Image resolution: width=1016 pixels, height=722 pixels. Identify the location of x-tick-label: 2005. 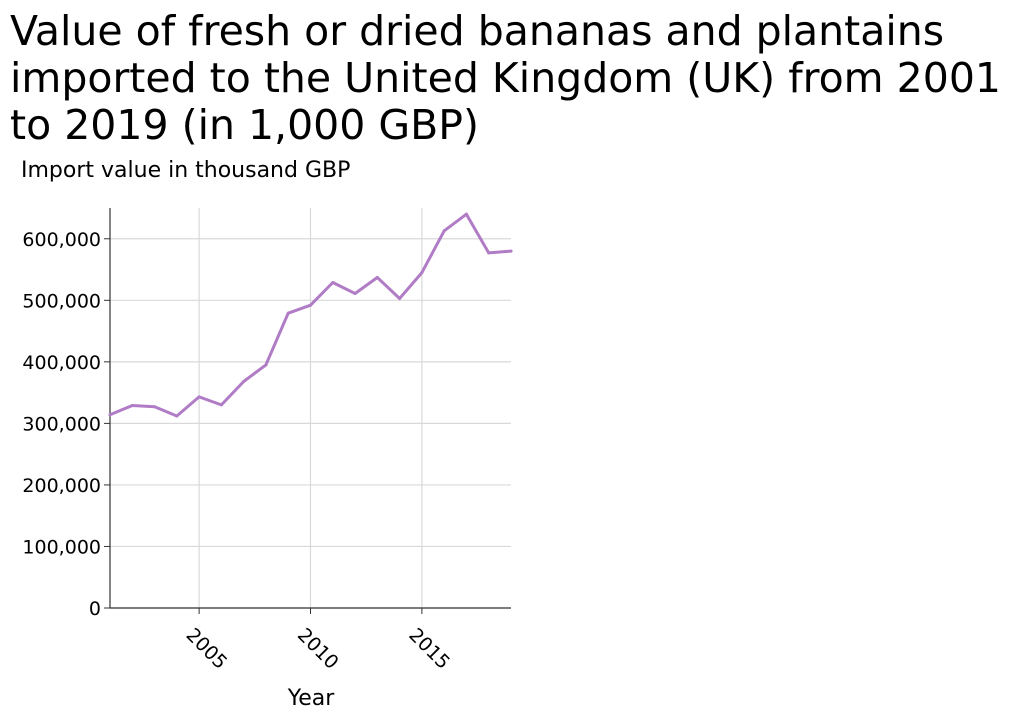
(207, 649).